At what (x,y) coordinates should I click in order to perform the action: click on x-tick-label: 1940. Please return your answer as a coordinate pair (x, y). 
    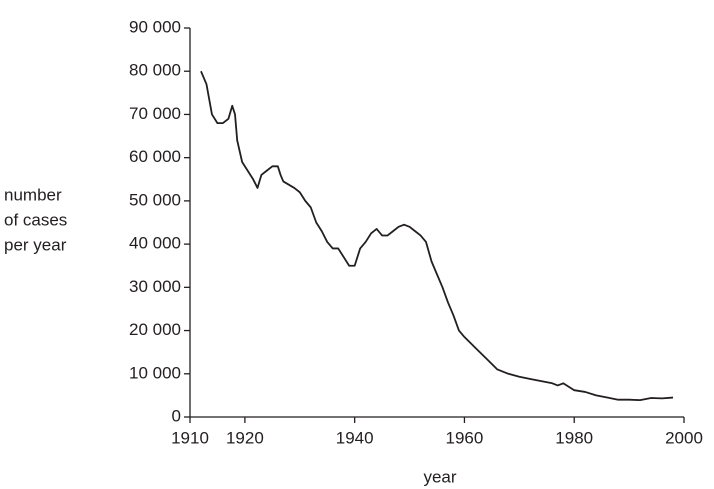
    Looking at the image, I should click on (355, 437).